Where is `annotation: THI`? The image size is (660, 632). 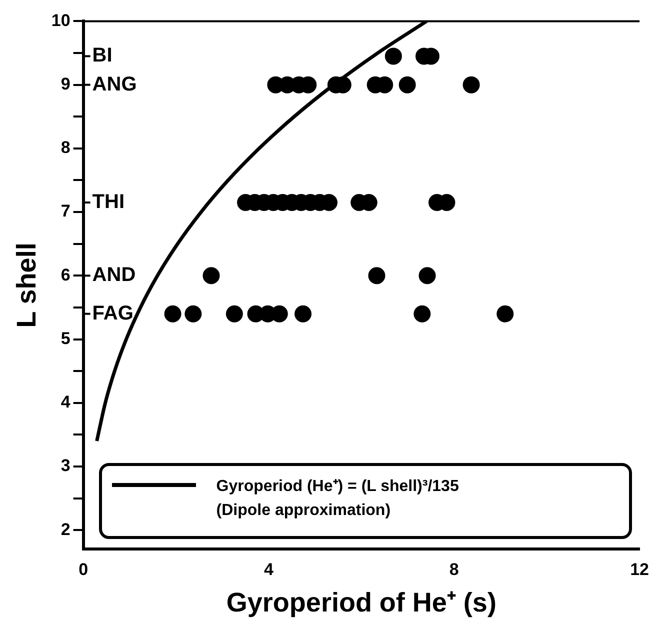
annotation: THI is located at coordinates (108, 202).